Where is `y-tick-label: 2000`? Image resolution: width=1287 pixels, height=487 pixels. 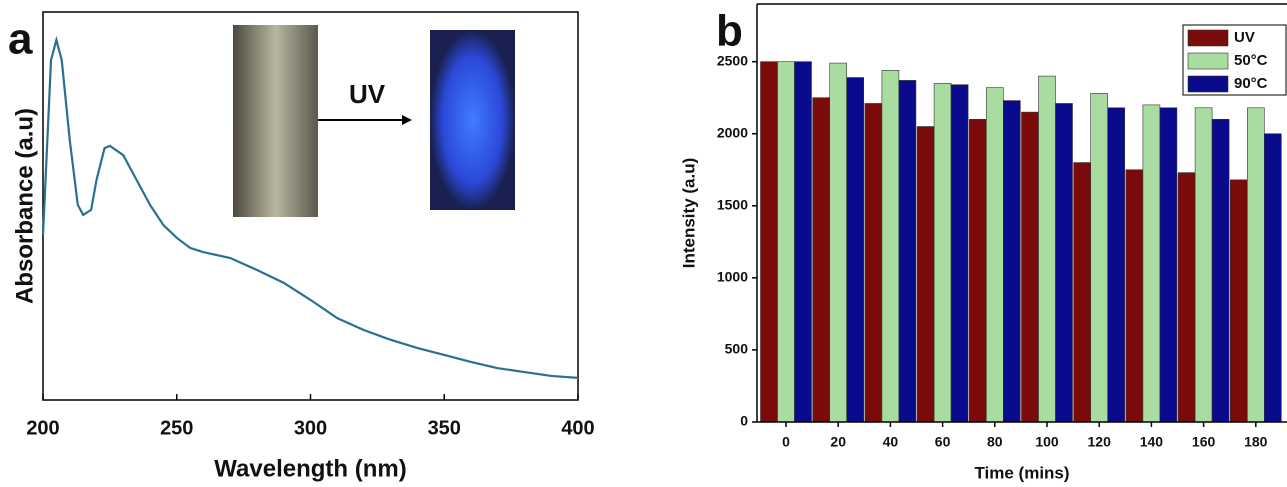
y-tick-label: 2000 is located at coordinates (732, 132).